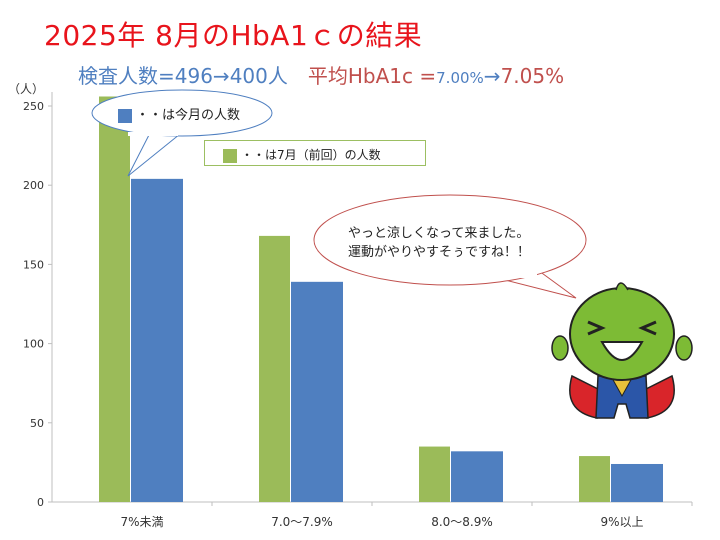 The width and height of the screenshot is (720, 540). I want to click on mascot-sprout, so click(622, 286).